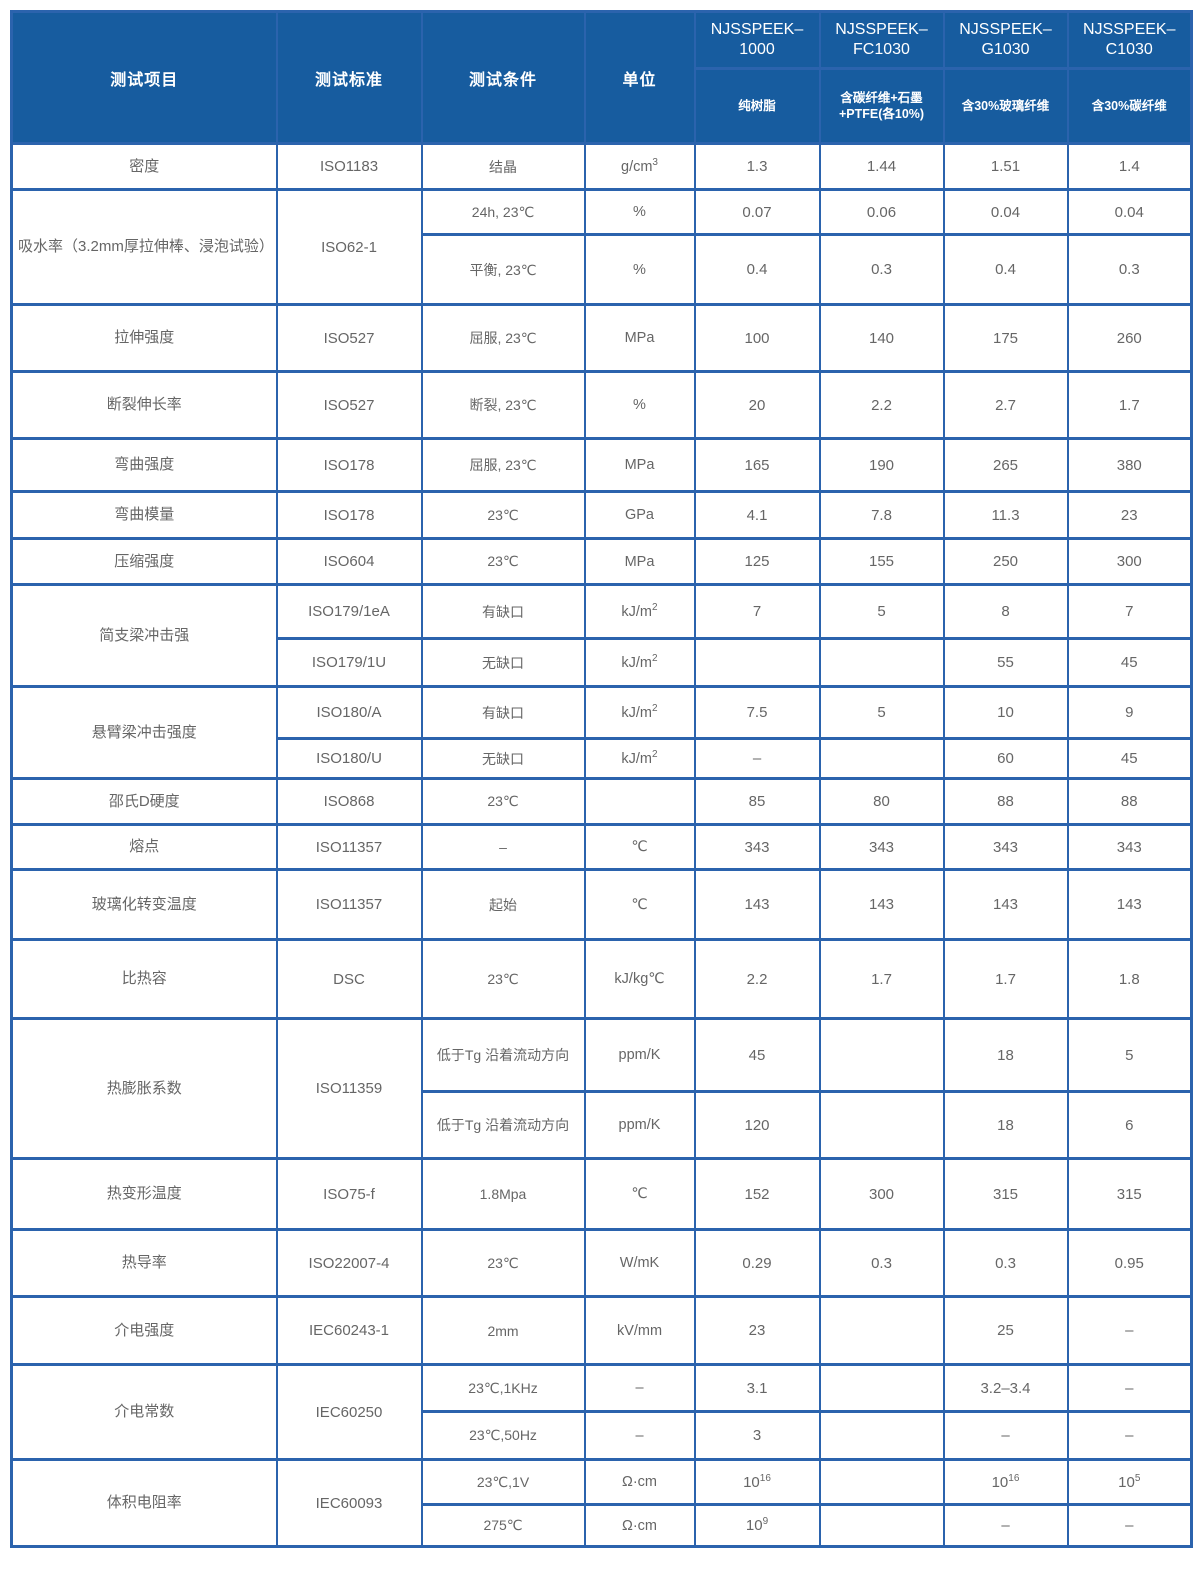  Describe the element at coordinates (144, 1088) in the screenshot. I see `item-cell: 热膨胀系数` at that location.